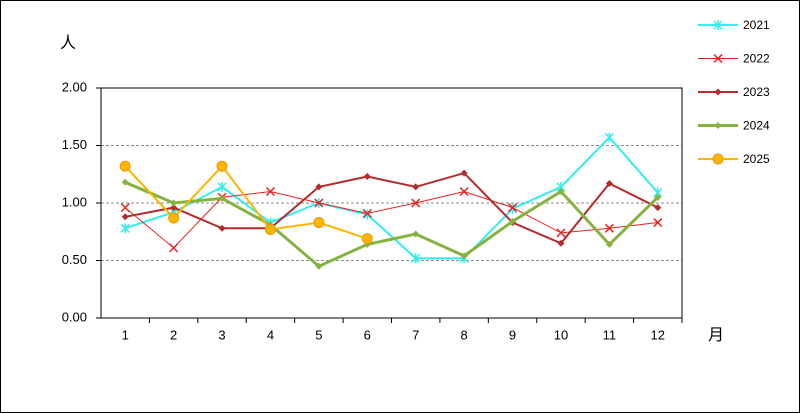 This screenshot has width=800, height=413. Describe the element at coordinates (74, 259) in the screenshot. I see `y-tick-label: 0.50` at that location.